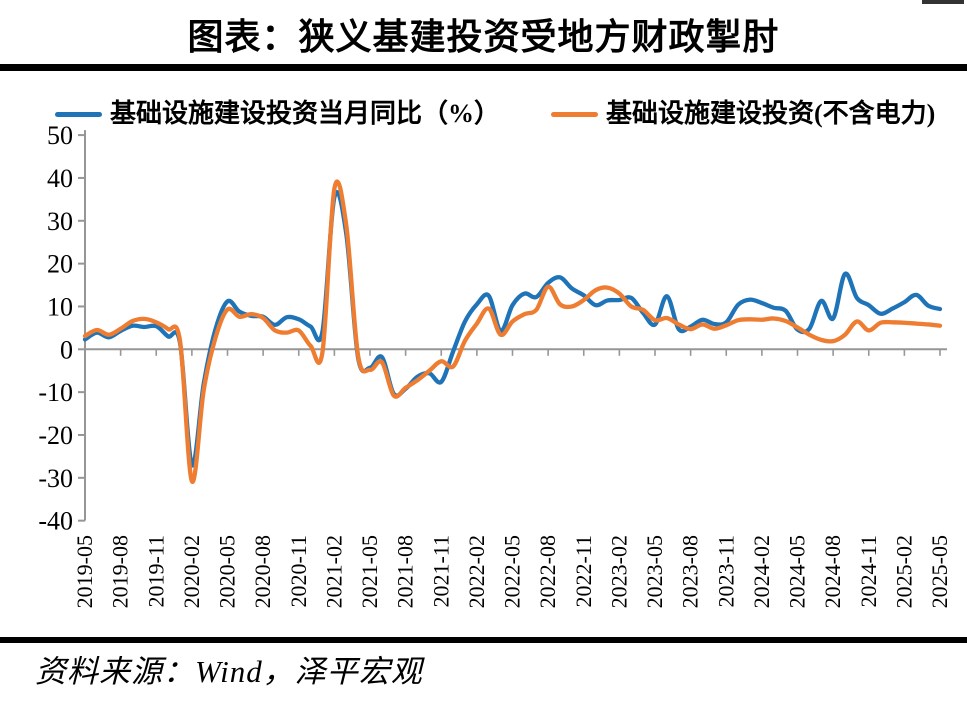  I want to click on x-axis-tick-label: 2023-02, so click(618, 571).